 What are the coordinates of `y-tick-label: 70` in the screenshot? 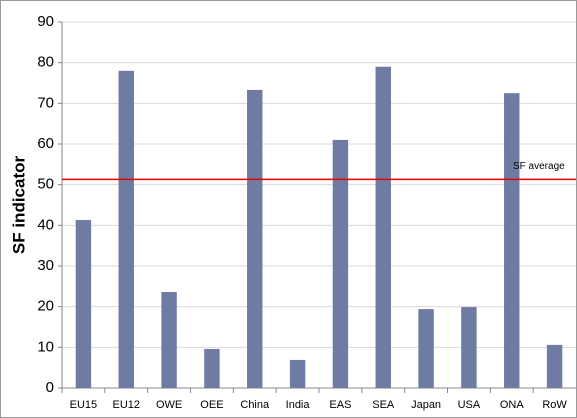 It's located at (45, 102).